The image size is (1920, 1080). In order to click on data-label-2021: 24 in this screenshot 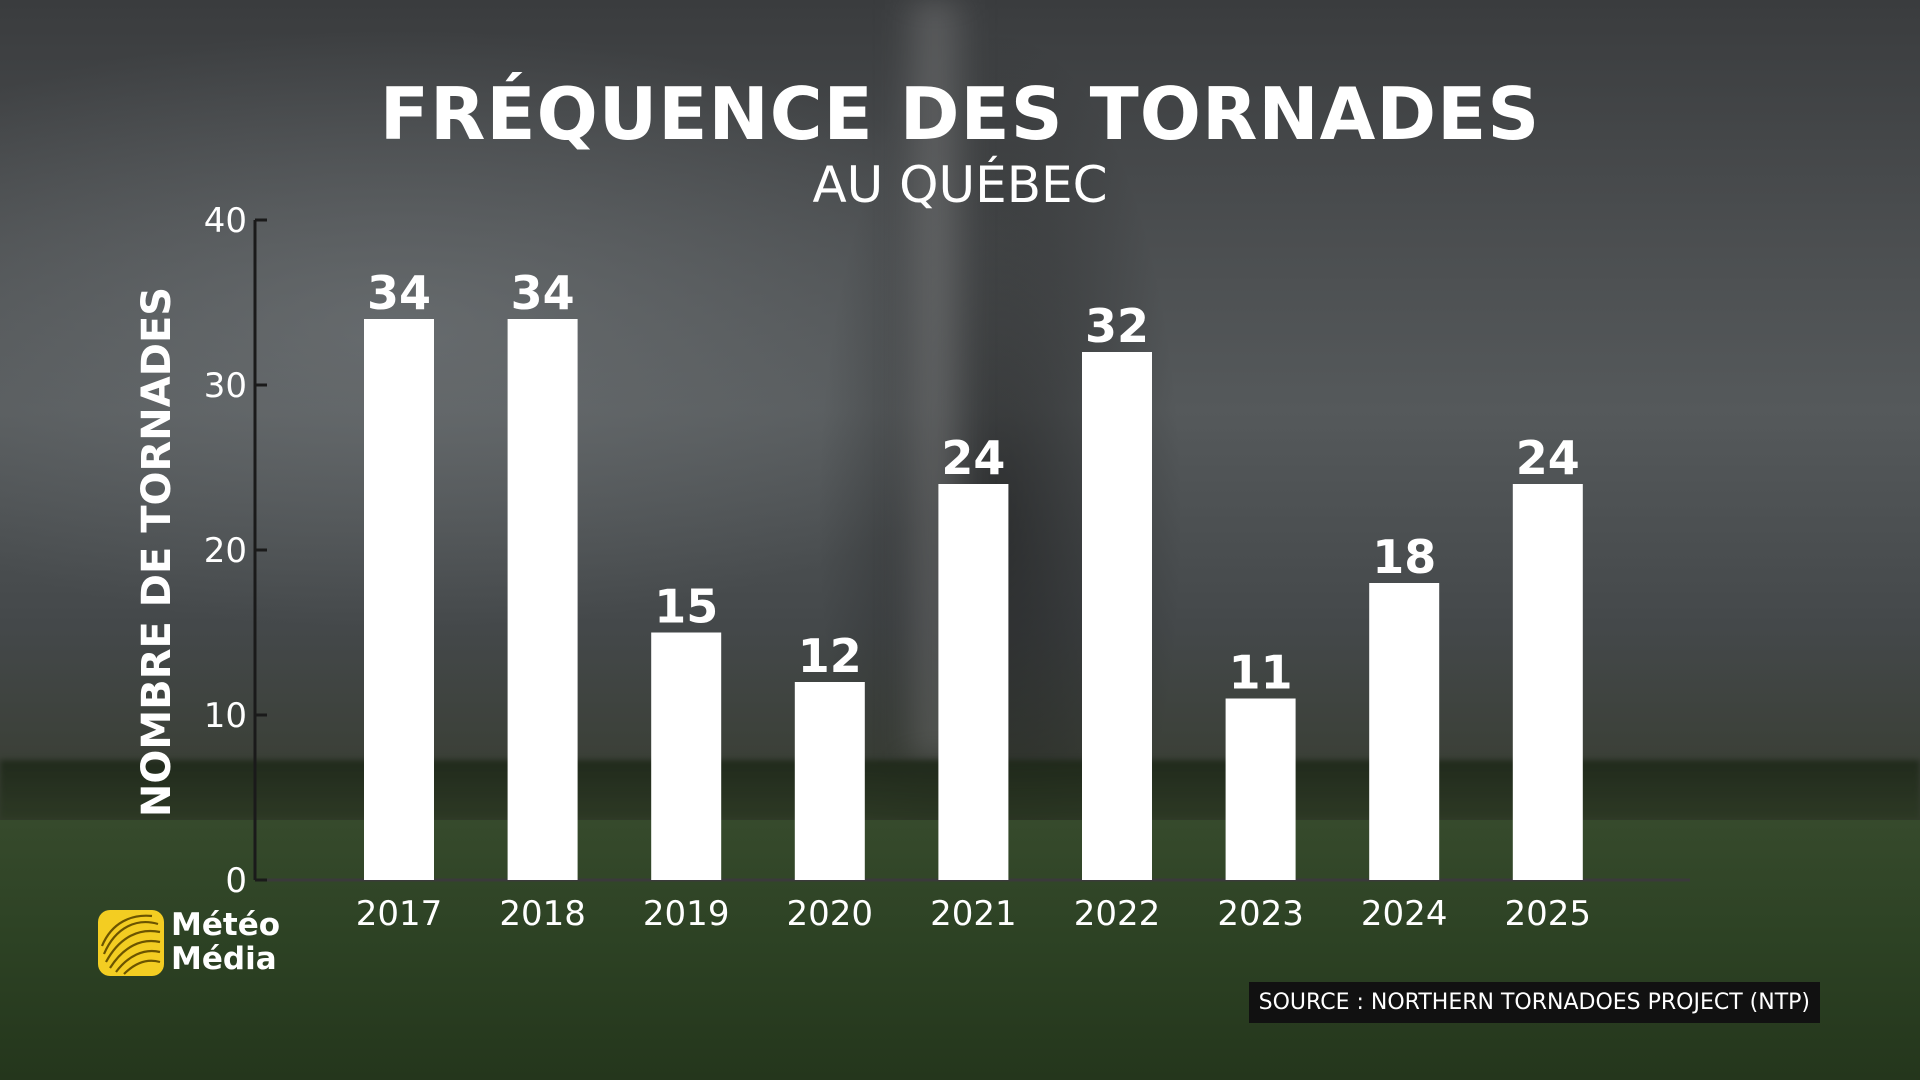, I will do `click(973, 458)`.